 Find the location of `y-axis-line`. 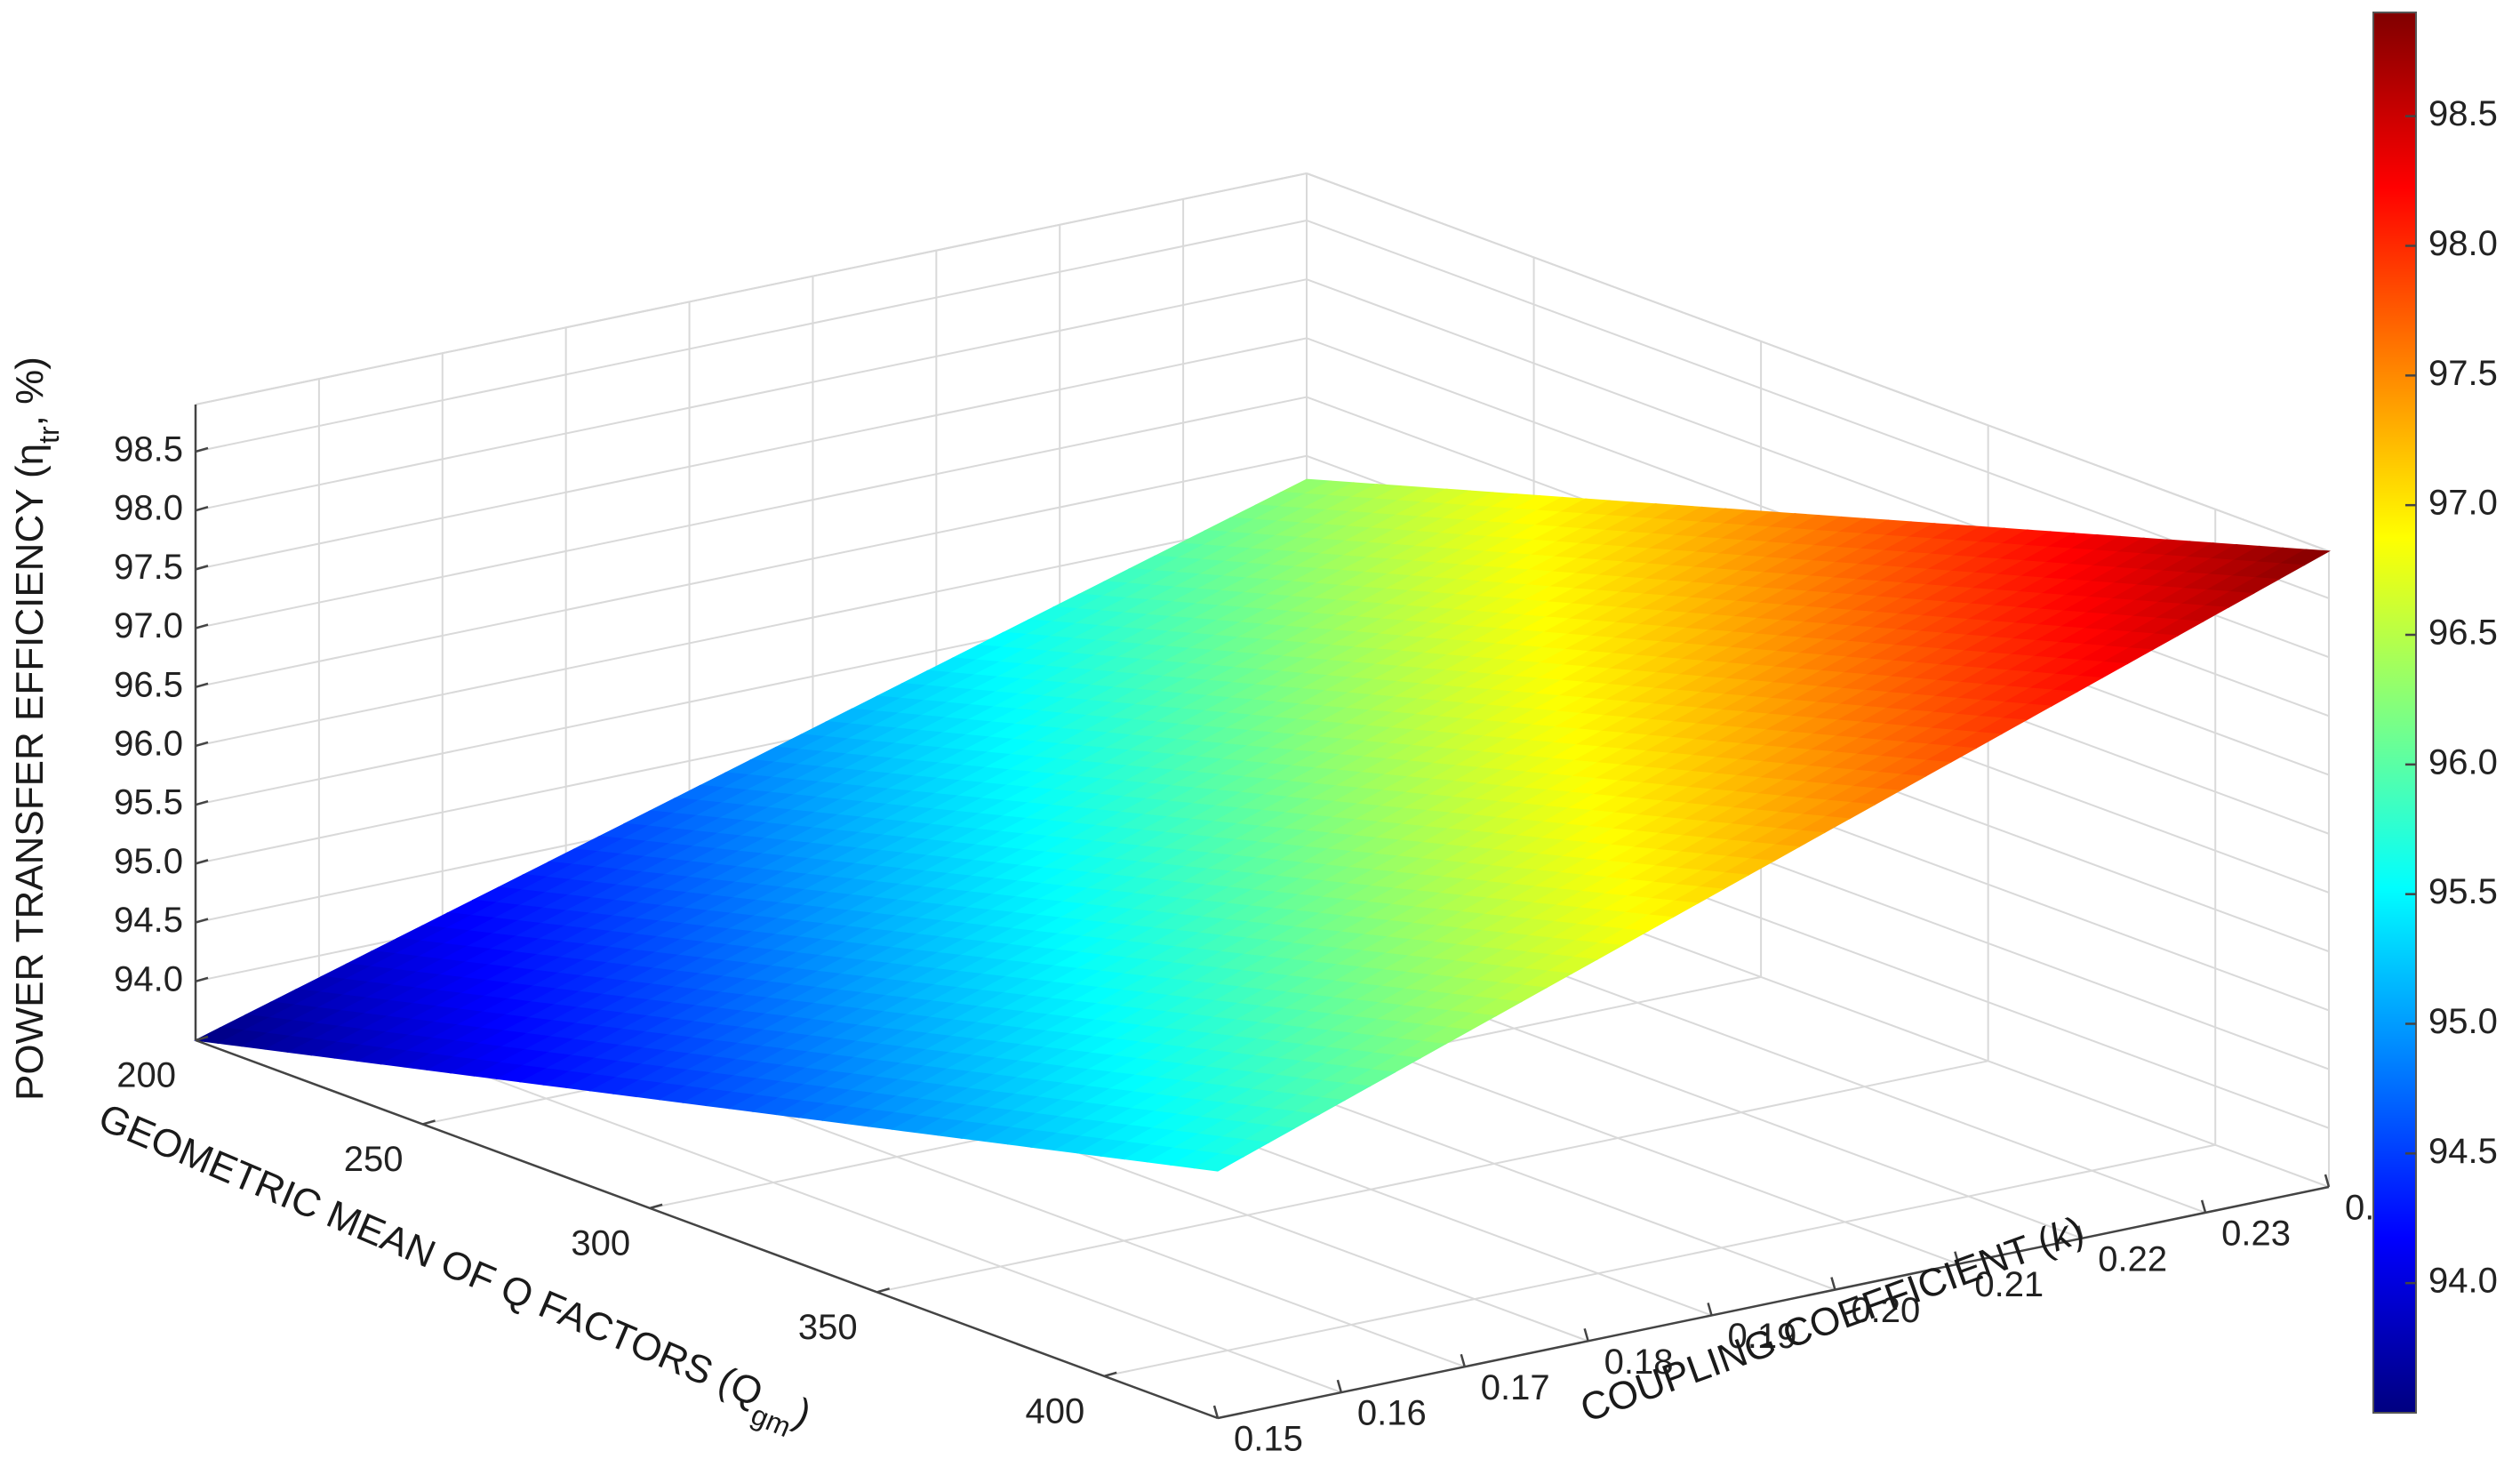

y-axis-line is located at coordinates (1773, 1302).